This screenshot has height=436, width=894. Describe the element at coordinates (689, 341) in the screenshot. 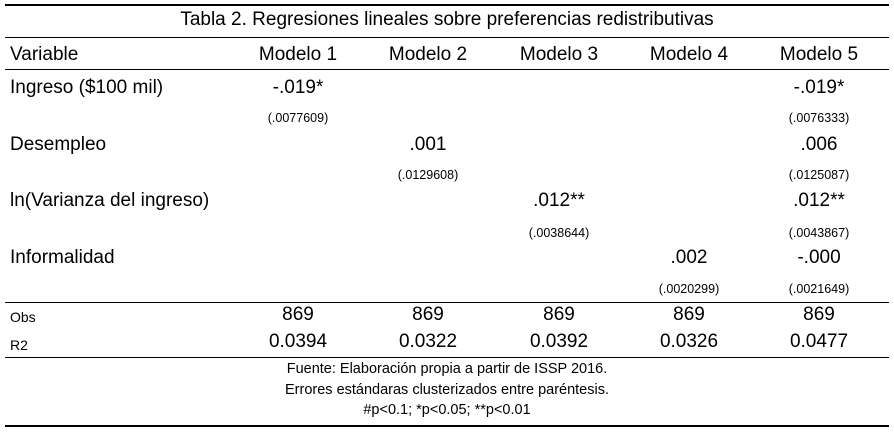

I see `stat-r2-m4: 0.0326` at that location.